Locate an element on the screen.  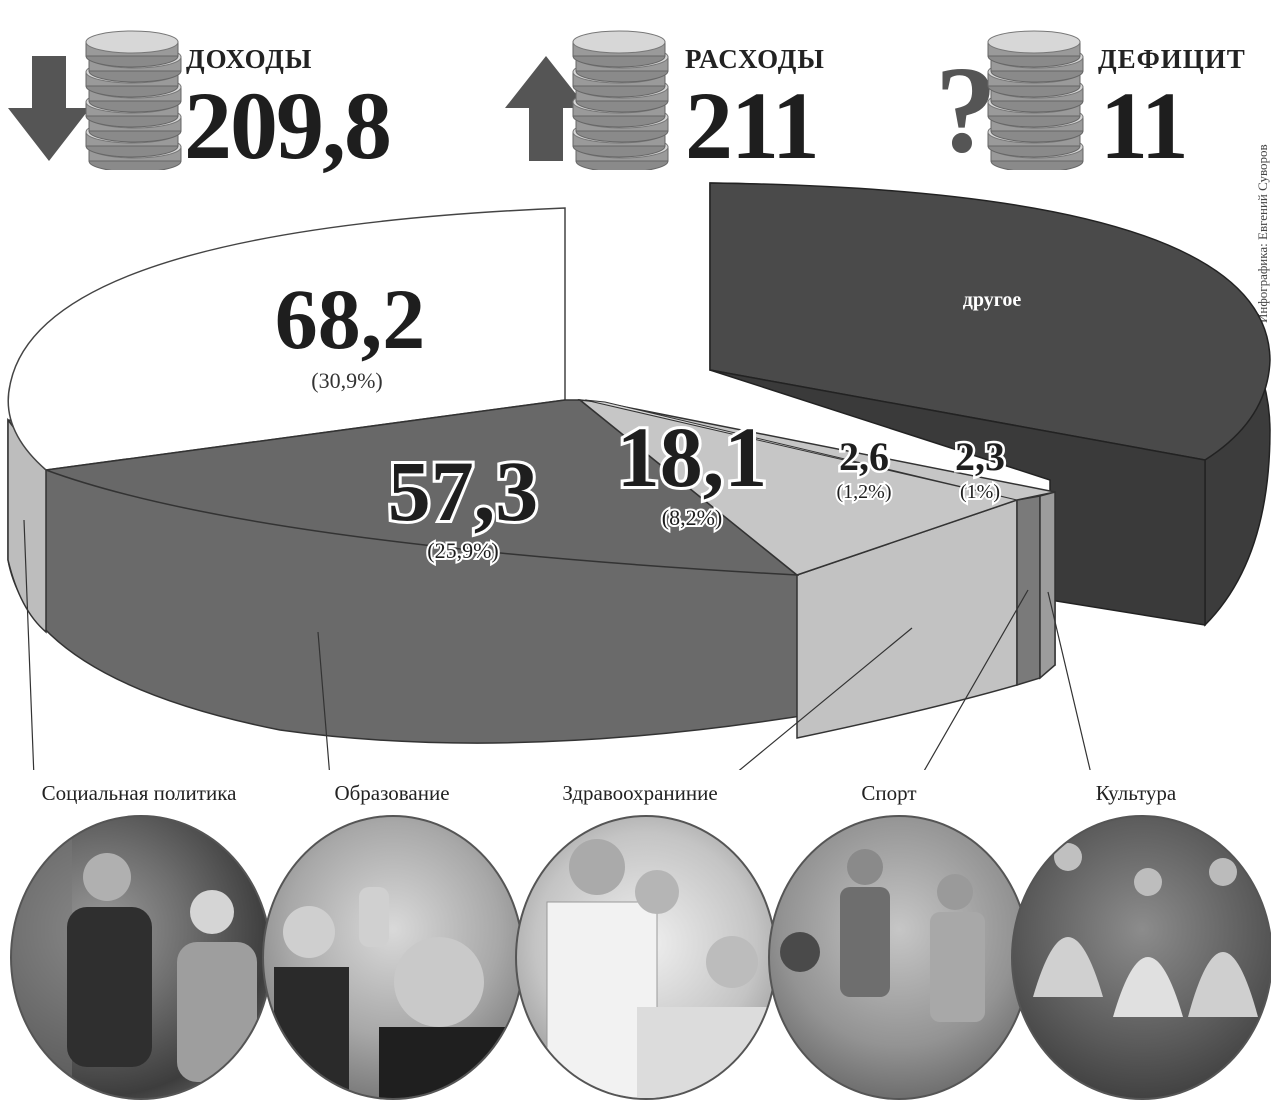
category-label-education: Образование is located at coordinates (392, 793).